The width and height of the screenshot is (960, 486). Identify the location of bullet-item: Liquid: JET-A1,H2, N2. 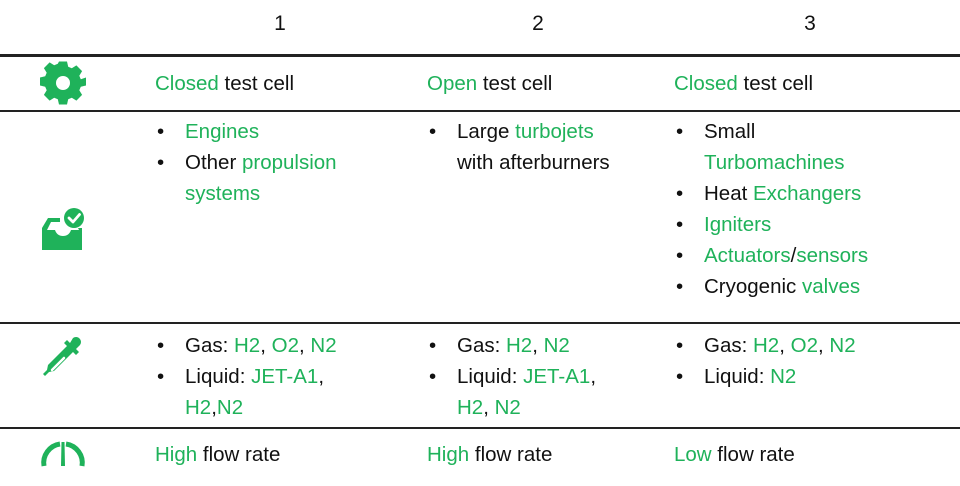
(512, 392).